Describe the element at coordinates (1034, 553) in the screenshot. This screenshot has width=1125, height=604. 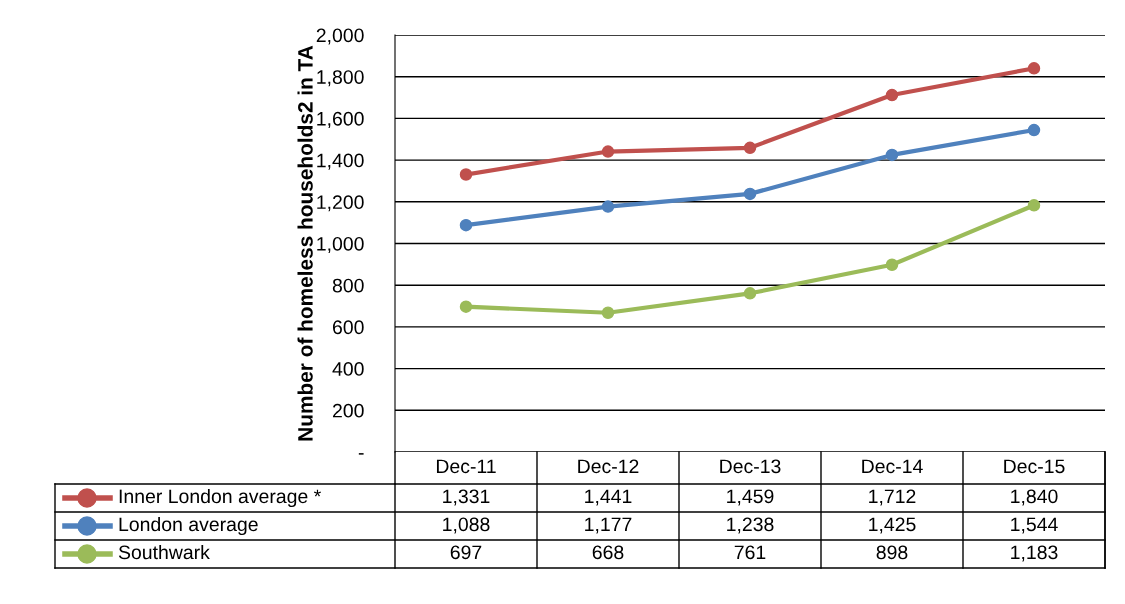
I see `data-label: 1,183` at that location.